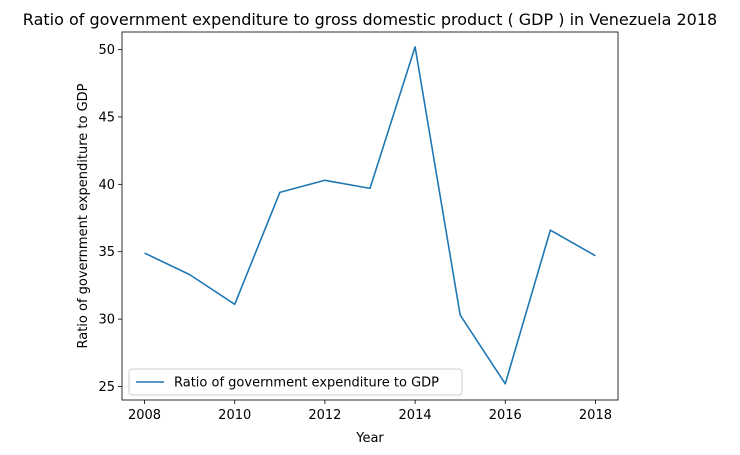 Image resolution: width=740 pixels, height=455 pixels. What do you see at coordinates (595, 415) in the screenshot?
I see `x-tick-label: 2018` at bounding box center [595, 415].